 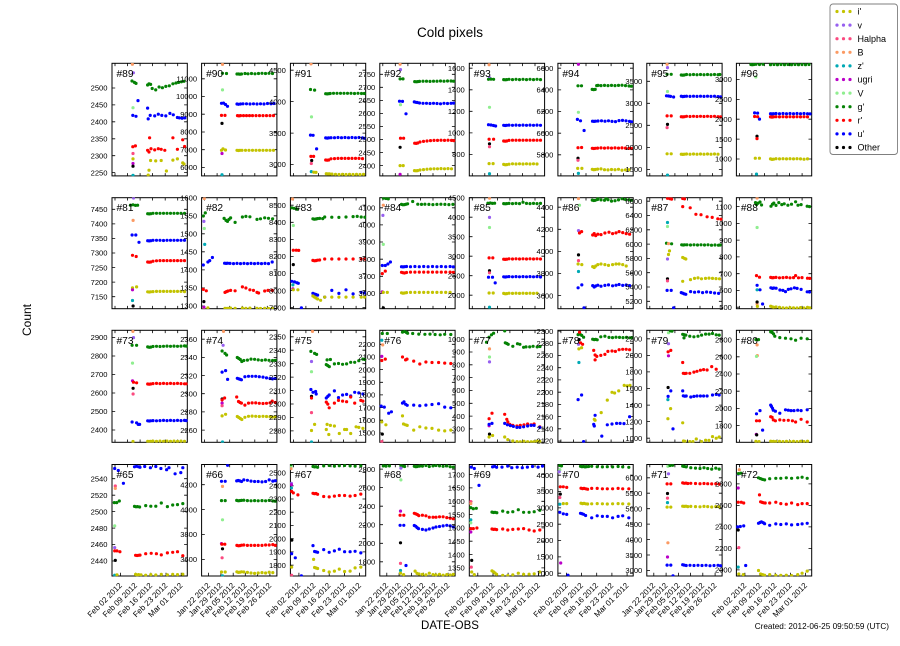 What do you see at coordinates (188, 132) in the screenshot?
I see `svg-text: 8000` at bounding box center [188, 132].